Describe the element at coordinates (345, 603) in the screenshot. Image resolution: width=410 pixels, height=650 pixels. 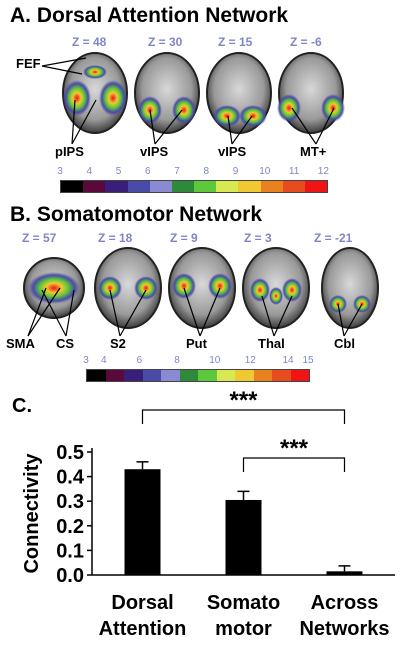
I see `x-tick-label: Across` at that location.